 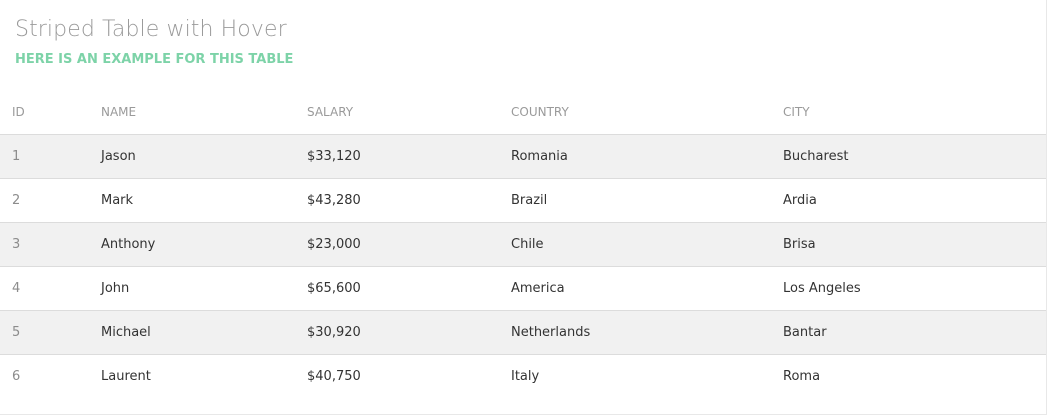 I want to click on table-row: 6 Laurent $40,750 Italy Roma, so click(x=523, y=377).